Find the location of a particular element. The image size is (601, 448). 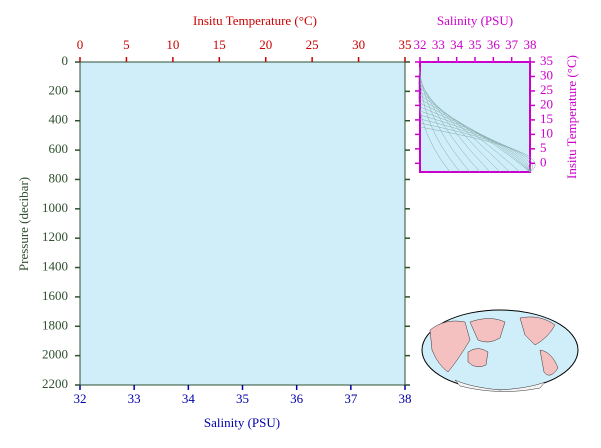

y-tick-label: 1000 is located at coordinates (55, 207).